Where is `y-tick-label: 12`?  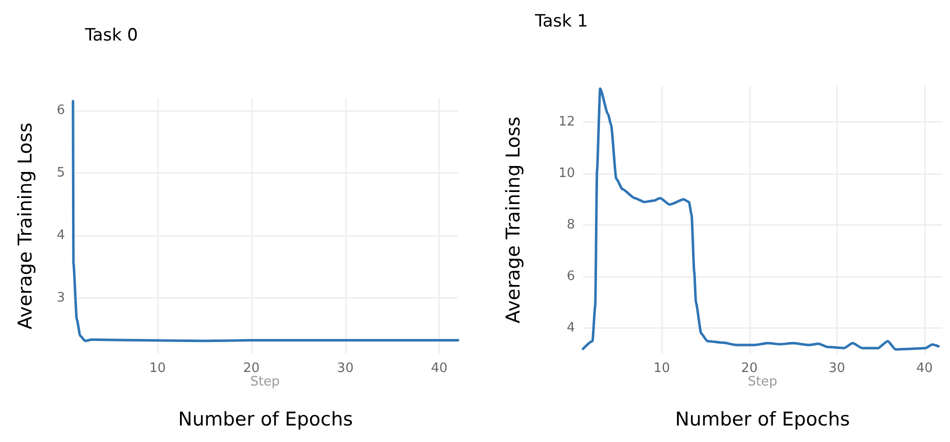 y-tick-label: 12 is located at coordinates (566, 122).